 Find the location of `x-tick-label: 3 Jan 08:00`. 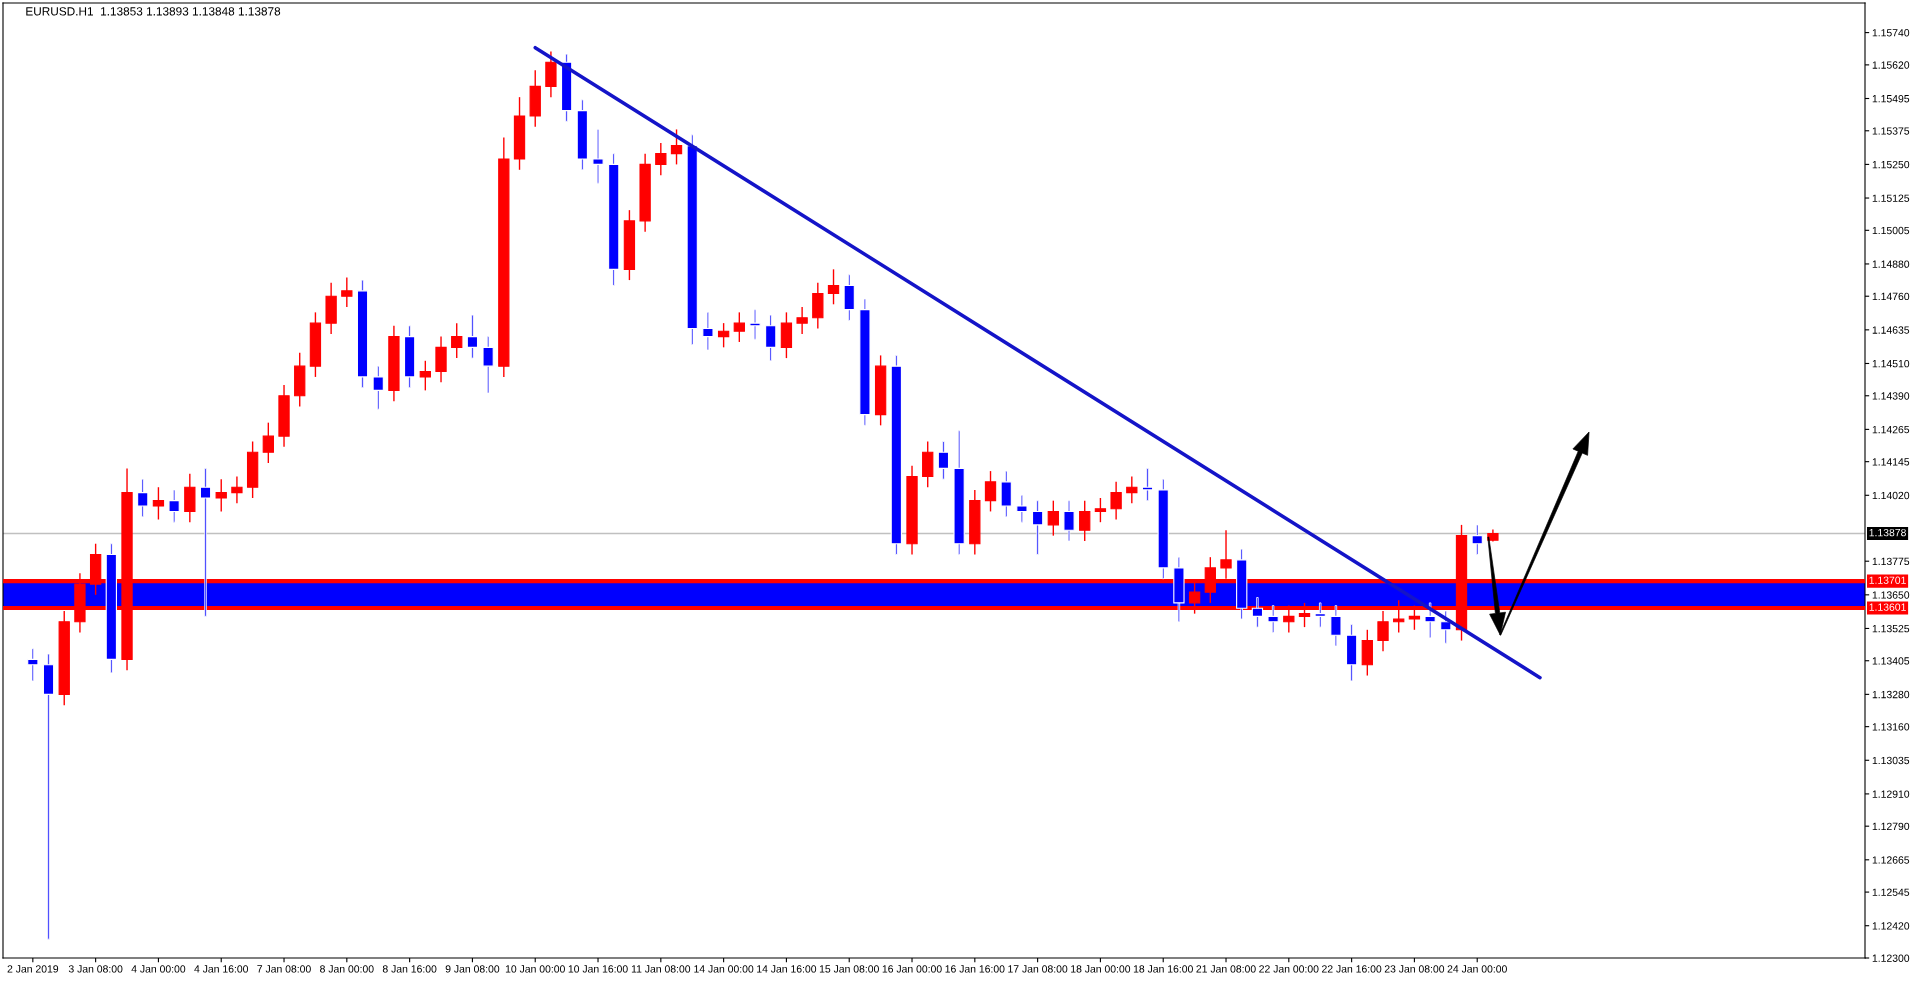

x-tick-label: 3 Jan 08:00 is located at coordinates (95, 969).